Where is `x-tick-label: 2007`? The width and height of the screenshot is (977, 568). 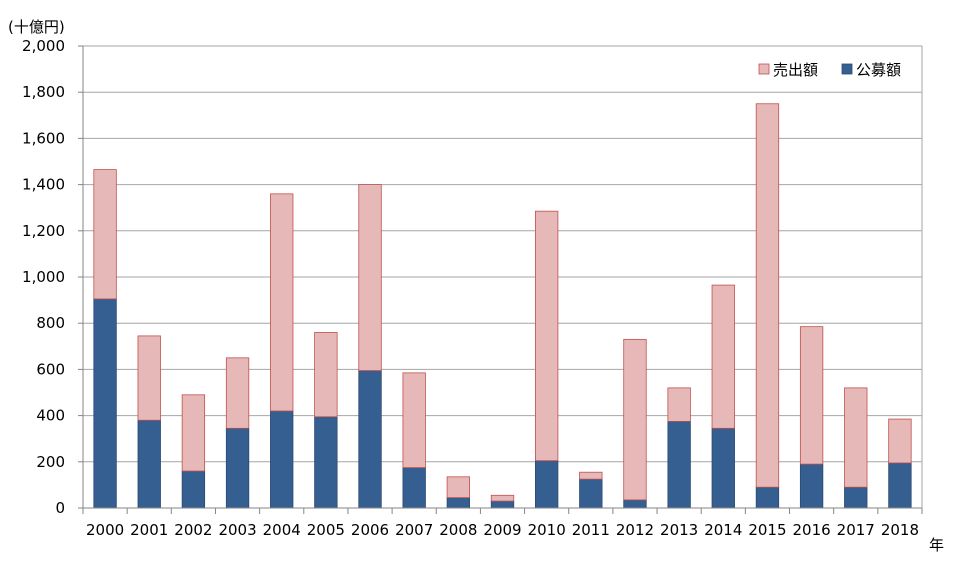 x-tick-label: 2007 is located at coordinates (414, 530).